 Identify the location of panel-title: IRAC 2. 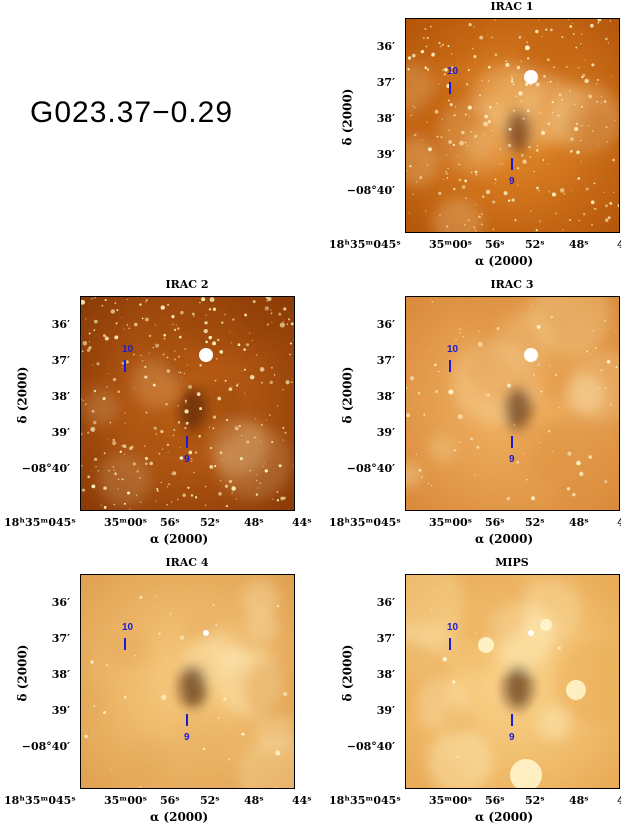
(187, 284).